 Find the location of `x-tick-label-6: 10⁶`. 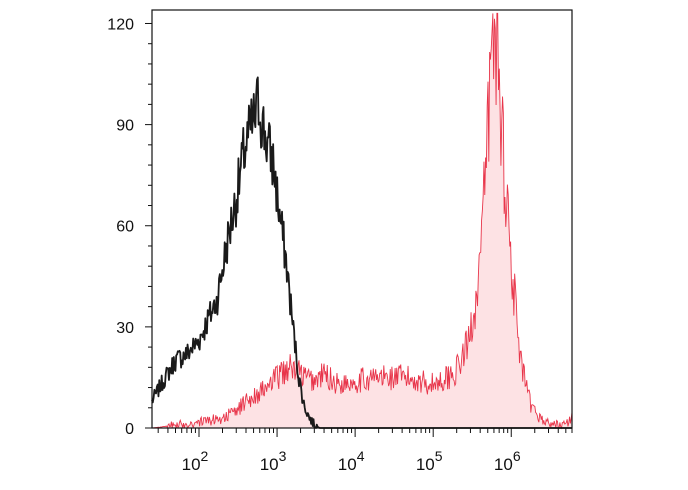

x-tick-label-6: 10⁶ is located at coordinates (507, 461).